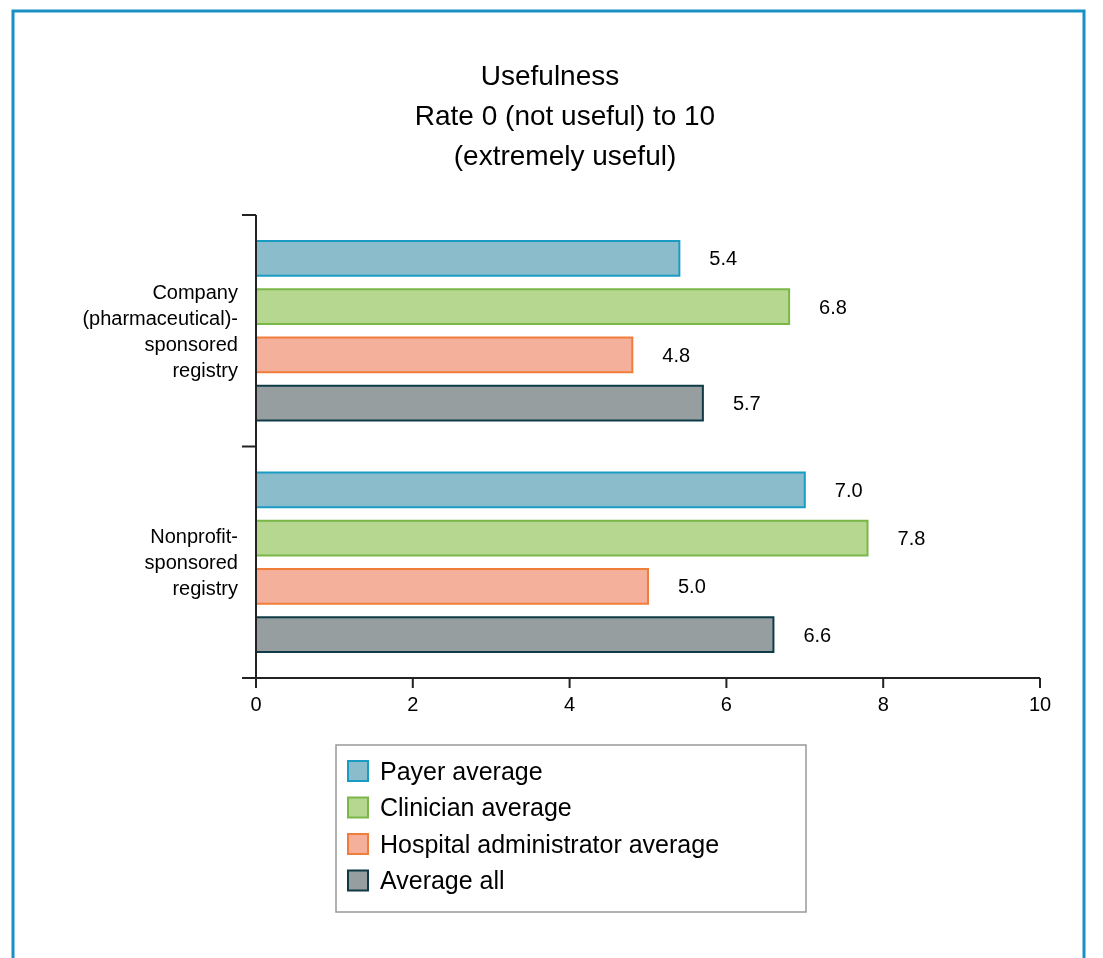 The image size is (1103, 958). Describe the element at coordinates (726, 704) in the screenshot. I see `x-tick-label: 6` at that location.